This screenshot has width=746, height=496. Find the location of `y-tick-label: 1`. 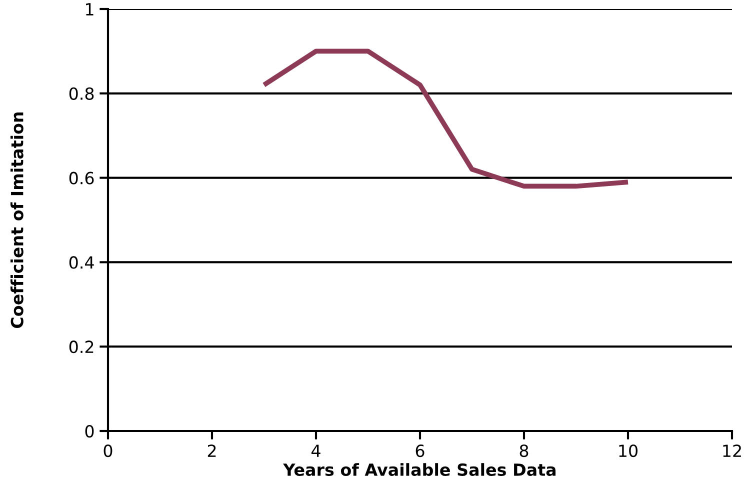

y-tick-label: 1 is located at coordinates (90, 9).